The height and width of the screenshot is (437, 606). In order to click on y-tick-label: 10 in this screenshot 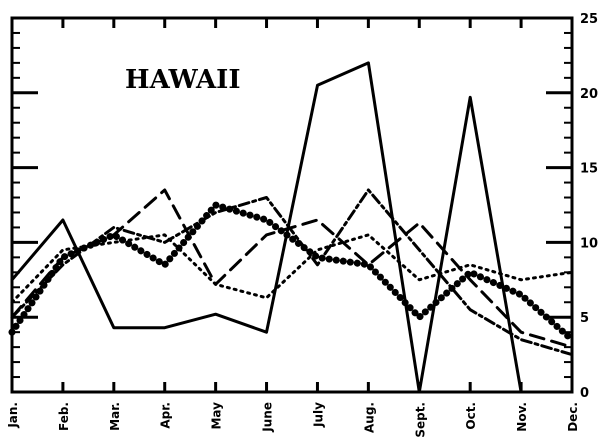, I will do `click(589, 243)`.